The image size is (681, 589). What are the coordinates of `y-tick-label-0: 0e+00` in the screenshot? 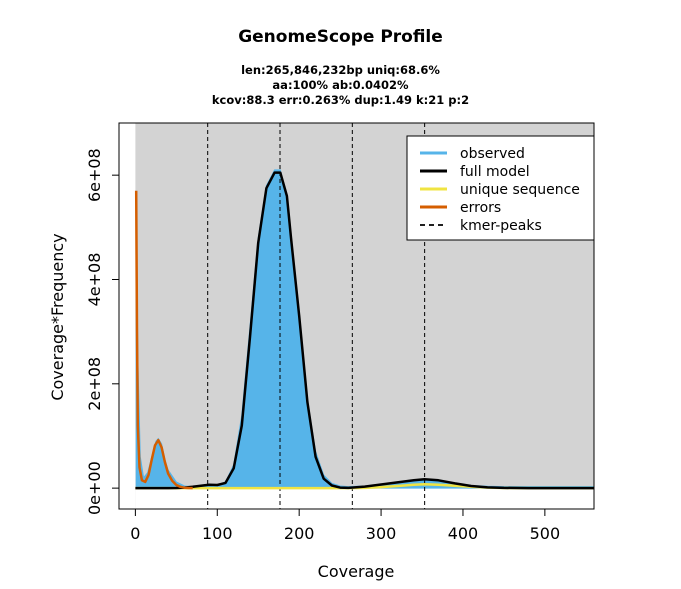 It's located at (94, 488).